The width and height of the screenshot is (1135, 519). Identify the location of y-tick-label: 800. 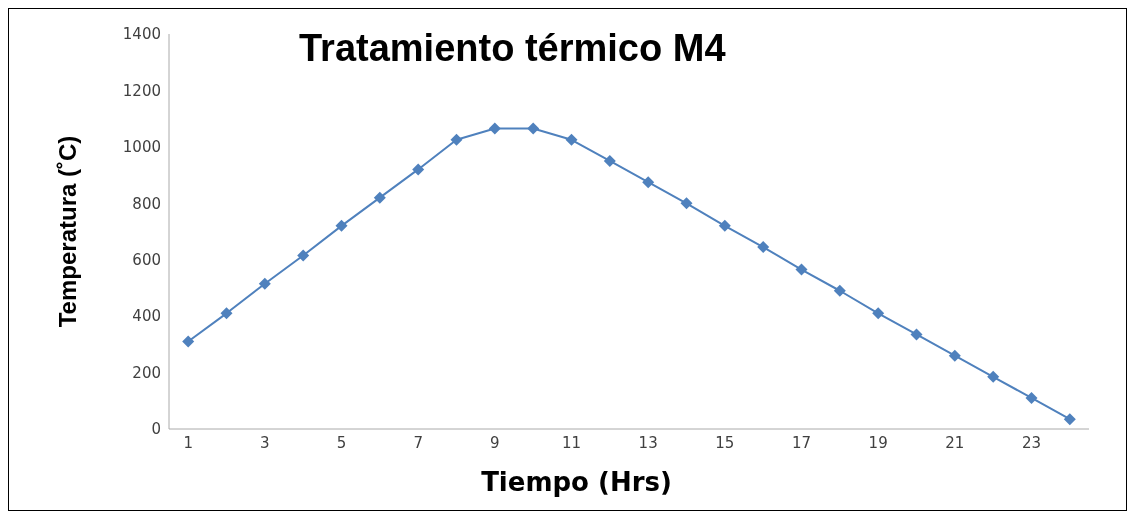
(146, 203).